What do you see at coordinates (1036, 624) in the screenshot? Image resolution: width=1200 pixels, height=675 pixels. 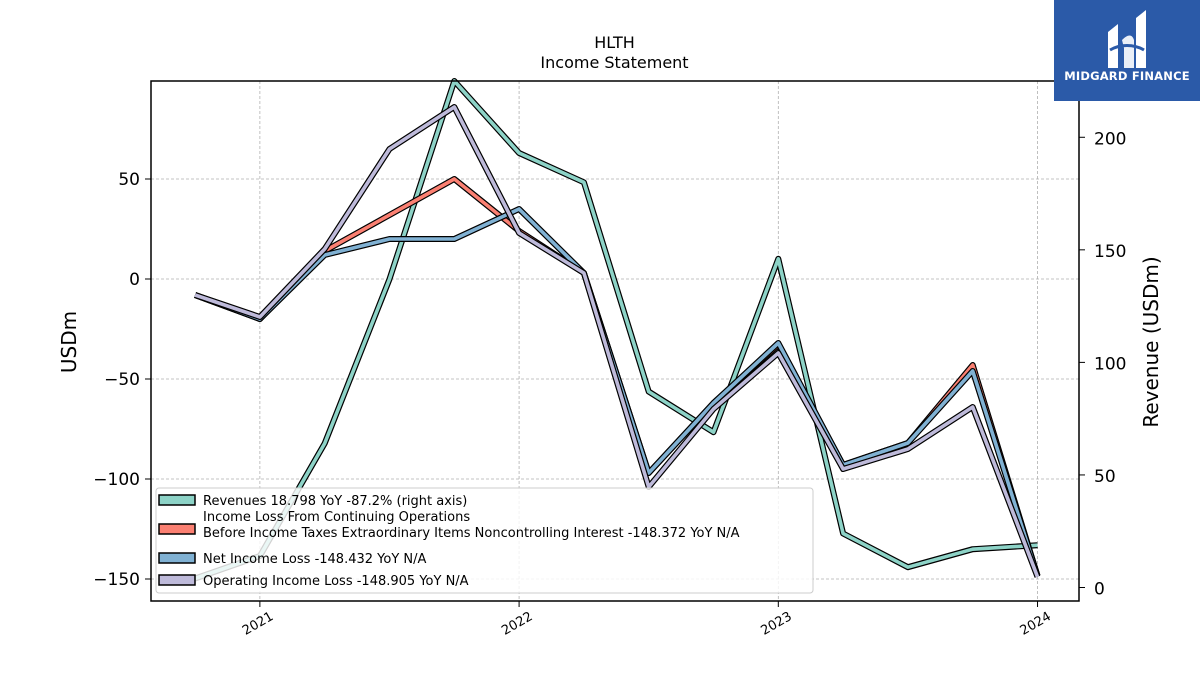 I see `x-tick-label: 2024` at bounding box center [1036, 624].